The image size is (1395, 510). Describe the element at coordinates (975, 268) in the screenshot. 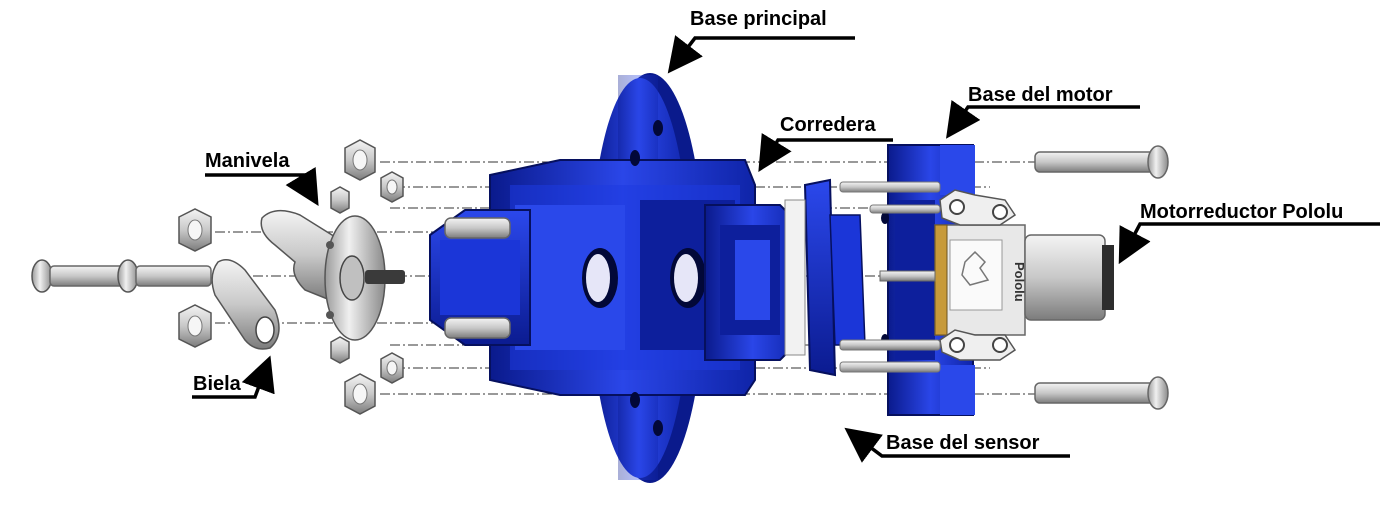

I see `pololu-logo-icon` at that location.